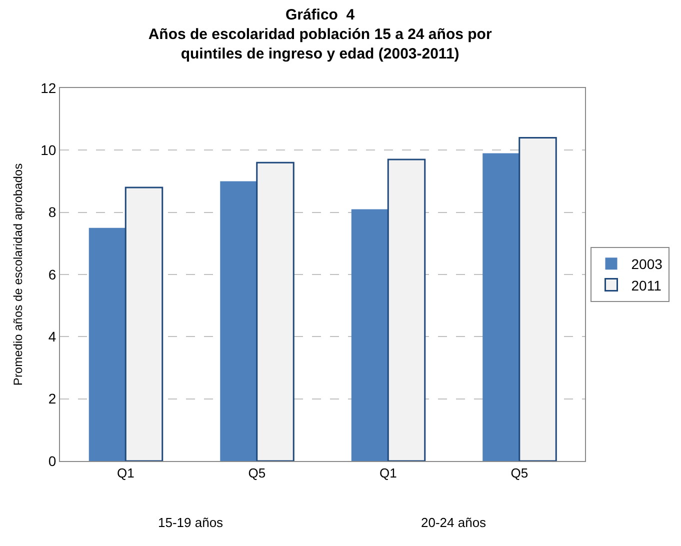  Describe the element at coordinates (52, 398) in the screenshot. I see `y-tick-label: 2` at that location.